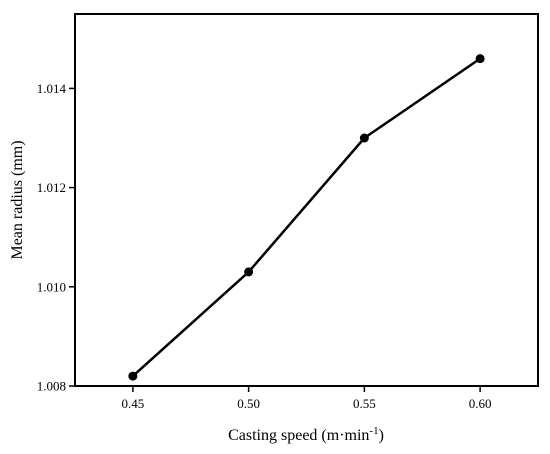  I want to click on y-axis: 1.008 1.010 1.012 1.014, so click(56, 237).